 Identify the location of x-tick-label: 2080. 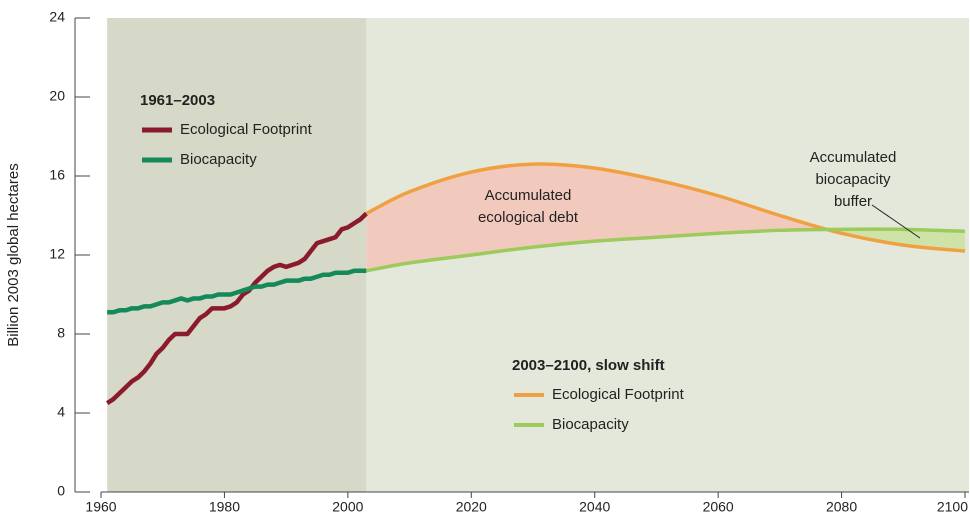
(841, 507).